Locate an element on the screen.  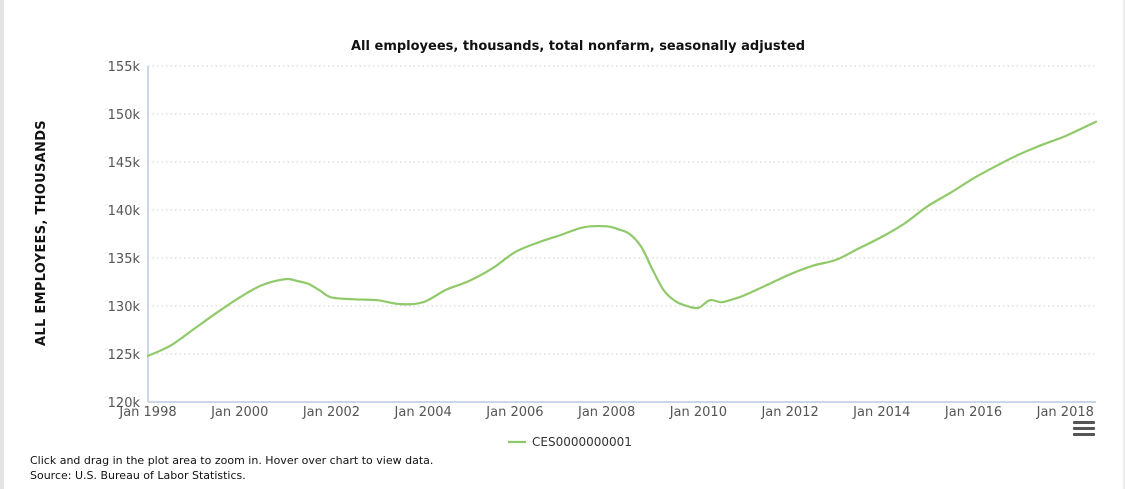
y-tick-label: 145k is located at coordinates (124, 163).